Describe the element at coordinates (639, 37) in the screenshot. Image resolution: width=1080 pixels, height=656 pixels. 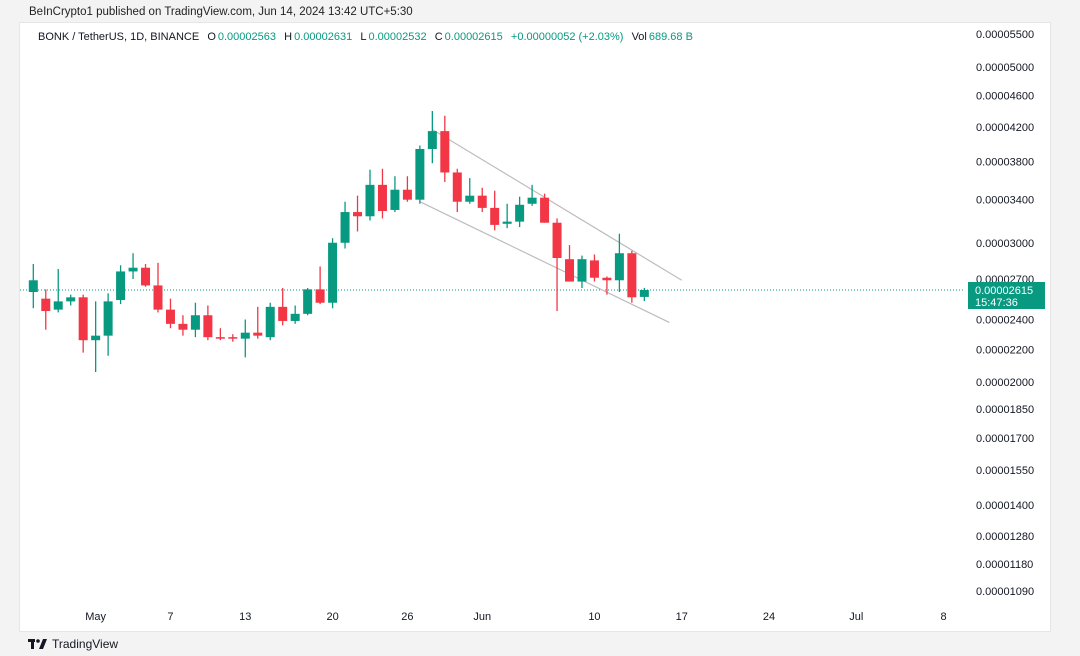
I see `volume-label: Vol` at that location.